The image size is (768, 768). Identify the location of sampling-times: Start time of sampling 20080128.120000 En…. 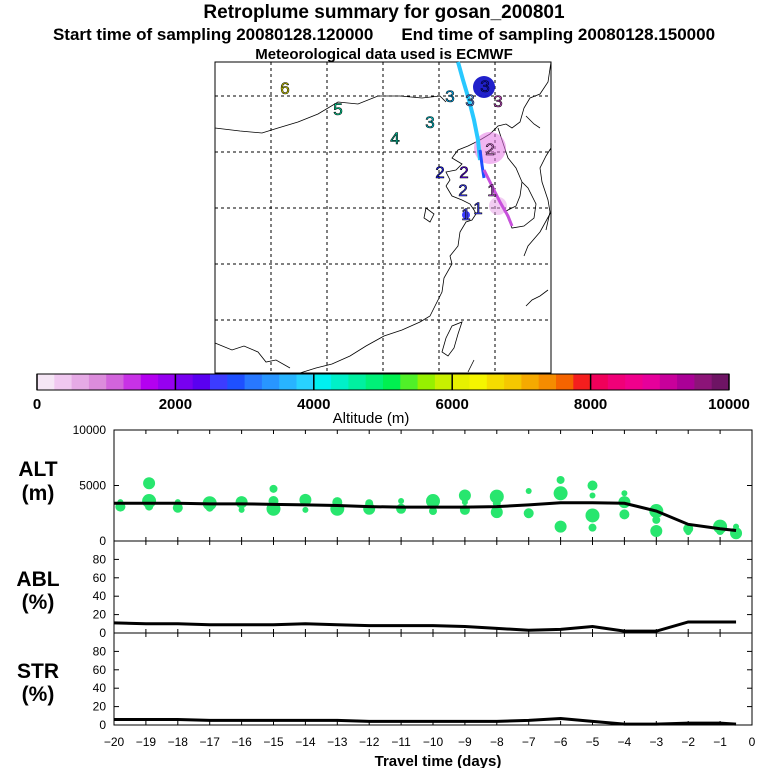
(384, 35).